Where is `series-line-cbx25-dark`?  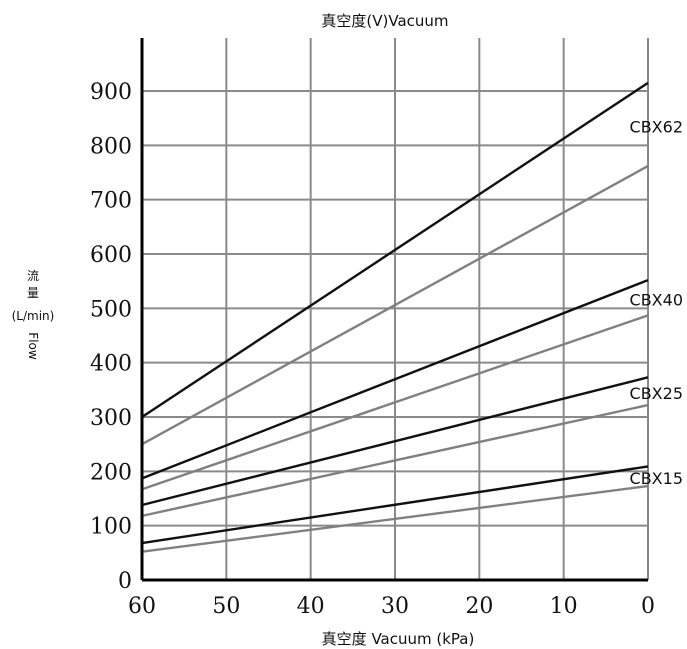
series-line-cbx25-dark is located at coordinates (395, 441).